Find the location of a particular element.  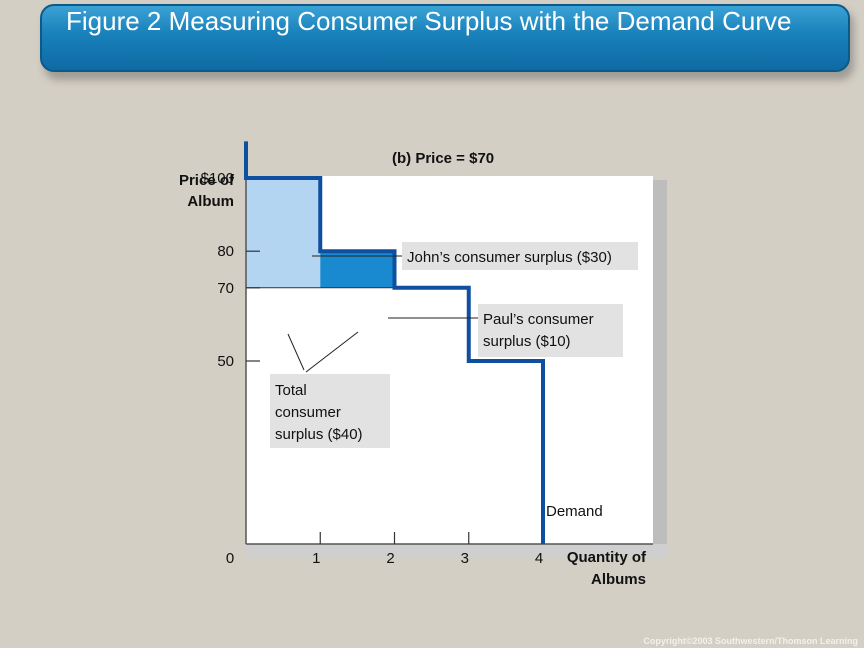

total-callout-line-1: Total is located at coordinates (291, 390).